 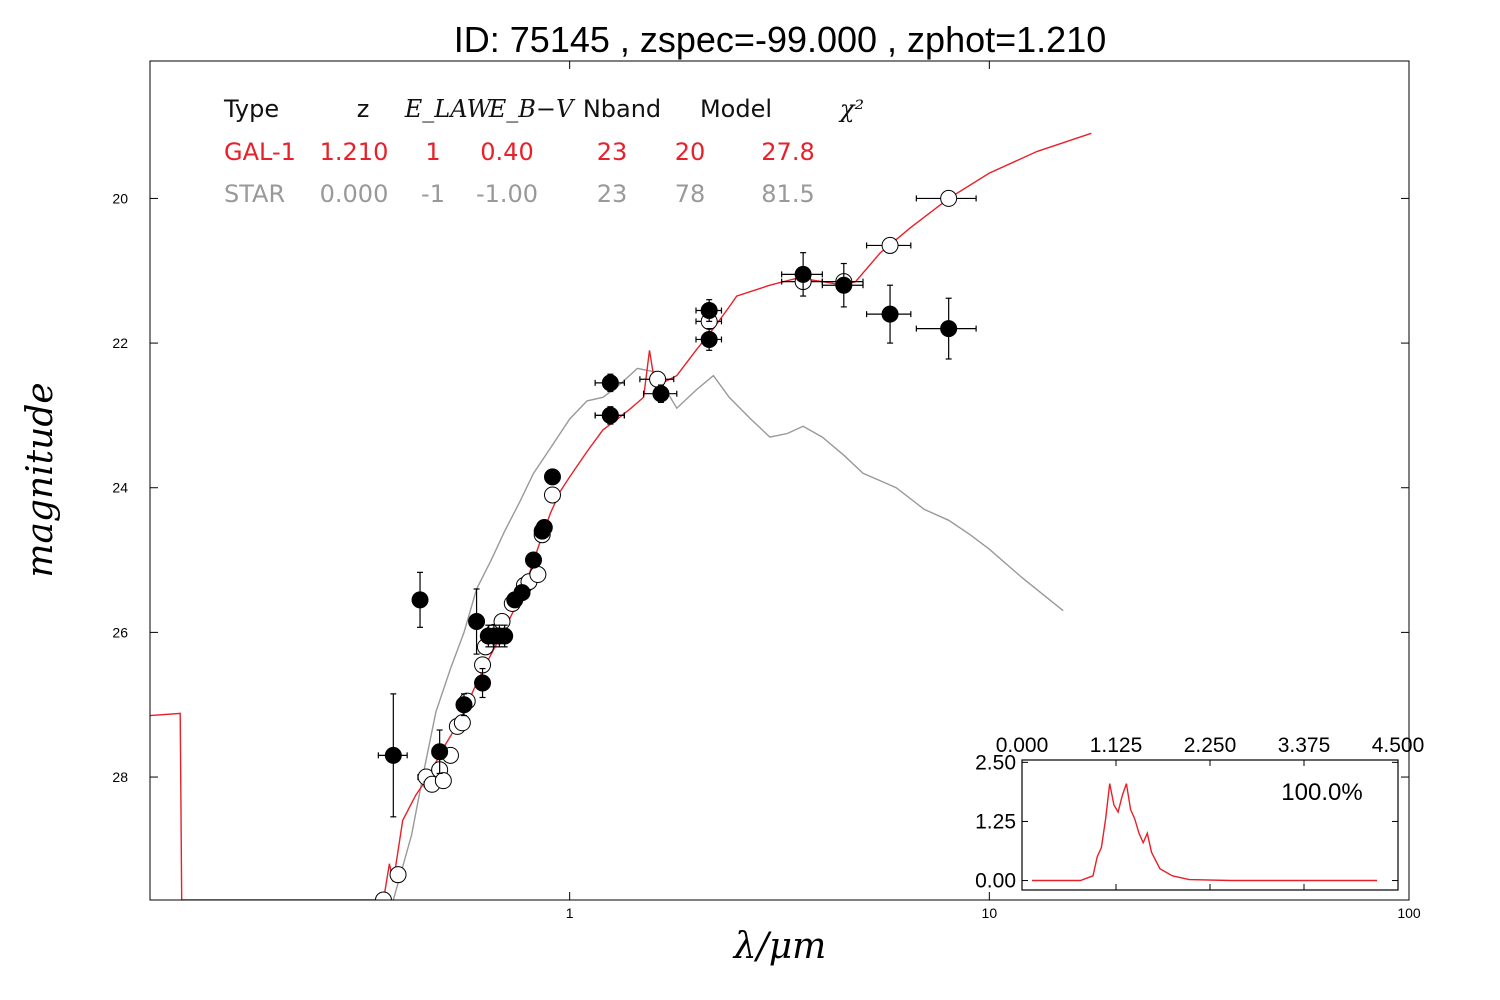 What do you see at coordinates (507, 194) in the screenshot?
I see `table-cell-1-3: -1.00` at bounding box center [507, 194].